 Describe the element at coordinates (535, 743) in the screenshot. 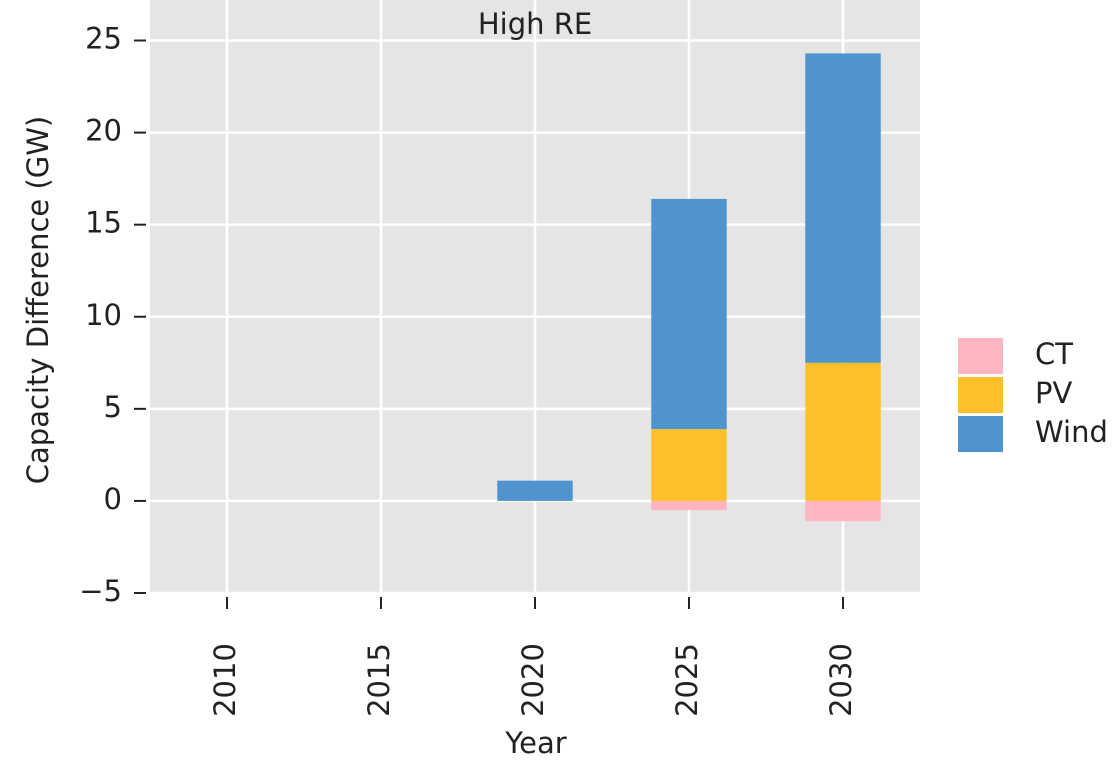

I see `x-axis-label: Year` at that location.